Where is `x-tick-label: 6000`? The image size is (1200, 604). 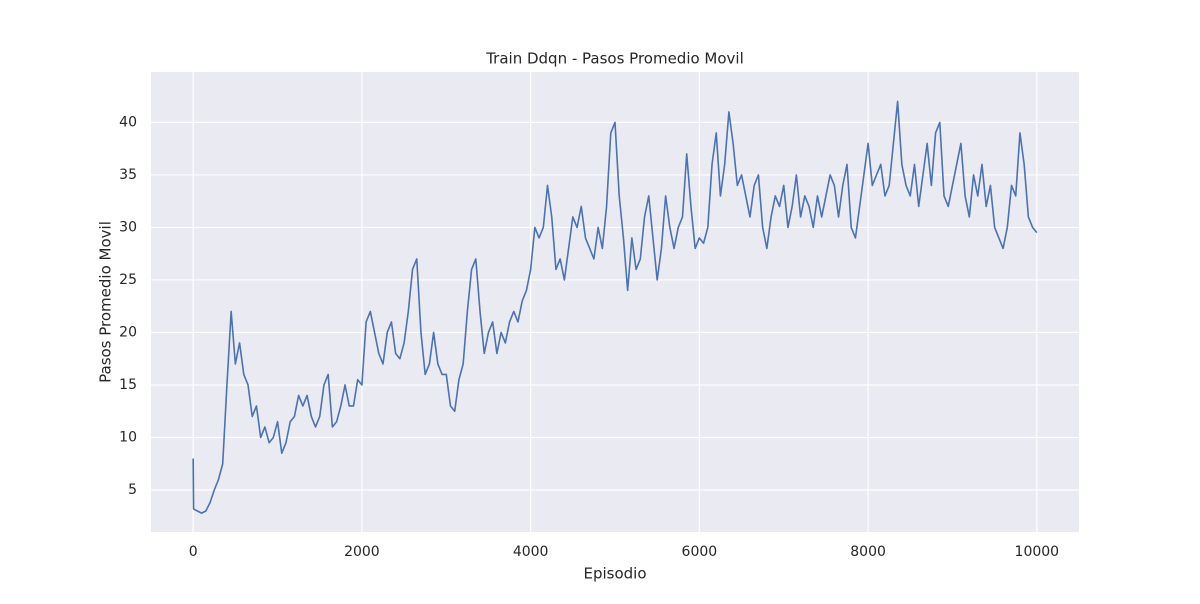 x-tick-label: 6000 is located at coordinates (700, 552).